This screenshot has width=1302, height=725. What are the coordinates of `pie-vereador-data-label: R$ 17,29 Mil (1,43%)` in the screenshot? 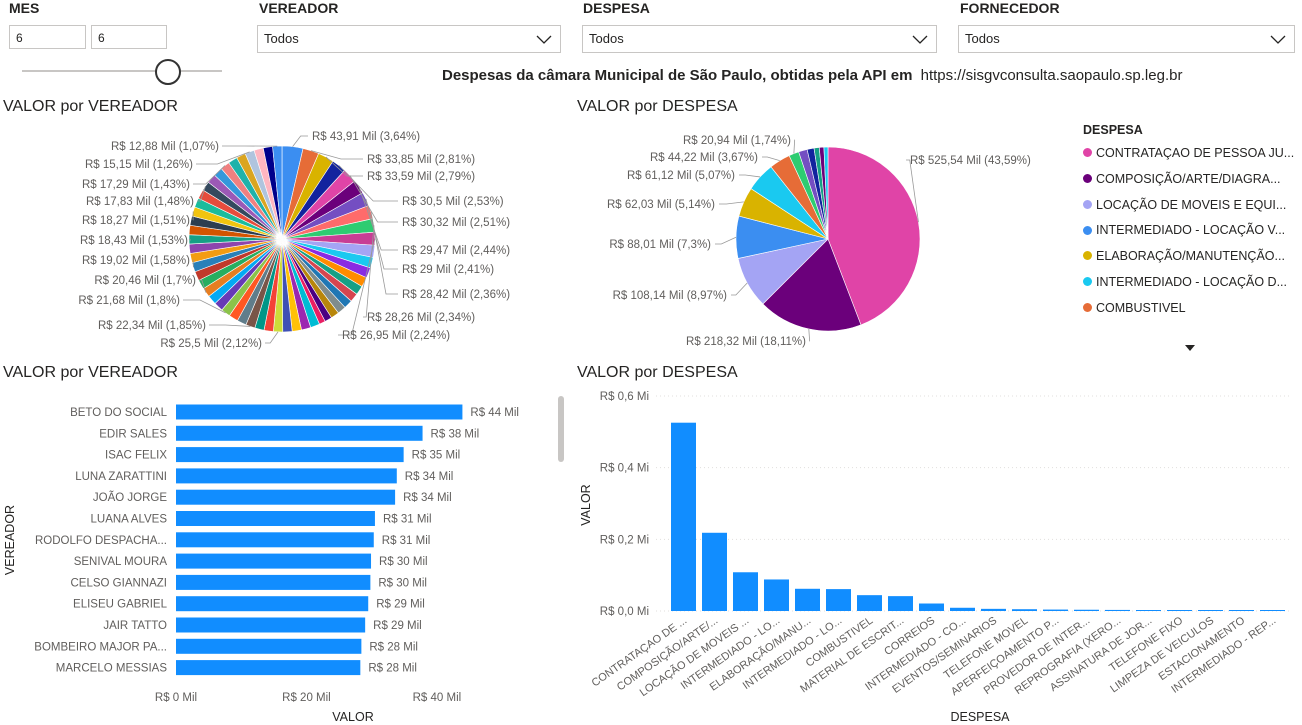 It's located at (136, 185).